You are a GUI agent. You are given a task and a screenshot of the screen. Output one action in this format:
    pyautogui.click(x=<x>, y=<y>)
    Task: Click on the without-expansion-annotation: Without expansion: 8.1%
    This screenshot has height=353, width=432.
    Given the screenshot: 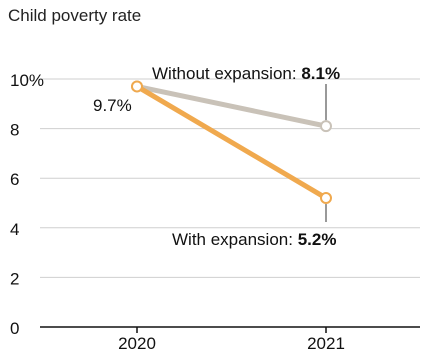 What is the action you would take?
    pyautogui.click(x=246, y=73)
    